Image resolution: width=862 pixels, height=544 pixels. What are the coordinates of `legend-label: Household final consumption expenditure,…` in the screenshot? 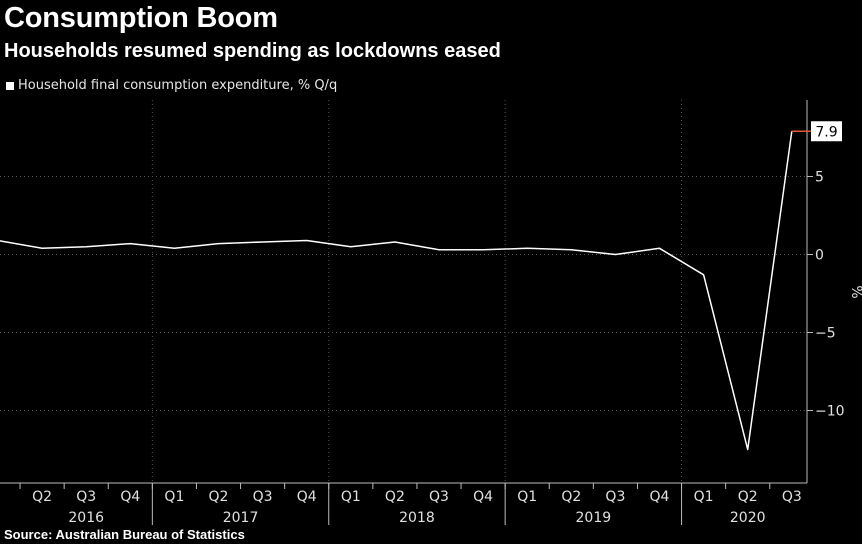 It's located at (178, 85).